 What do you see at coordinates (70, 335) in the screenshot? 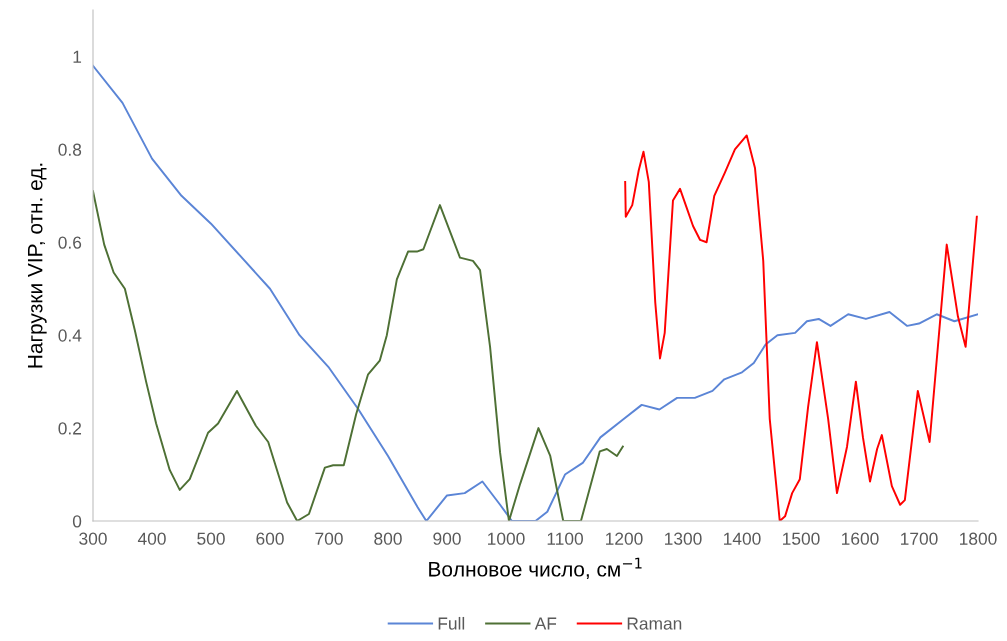
I see `y-tick-label: 0.4` at bounding box center [70, 335].